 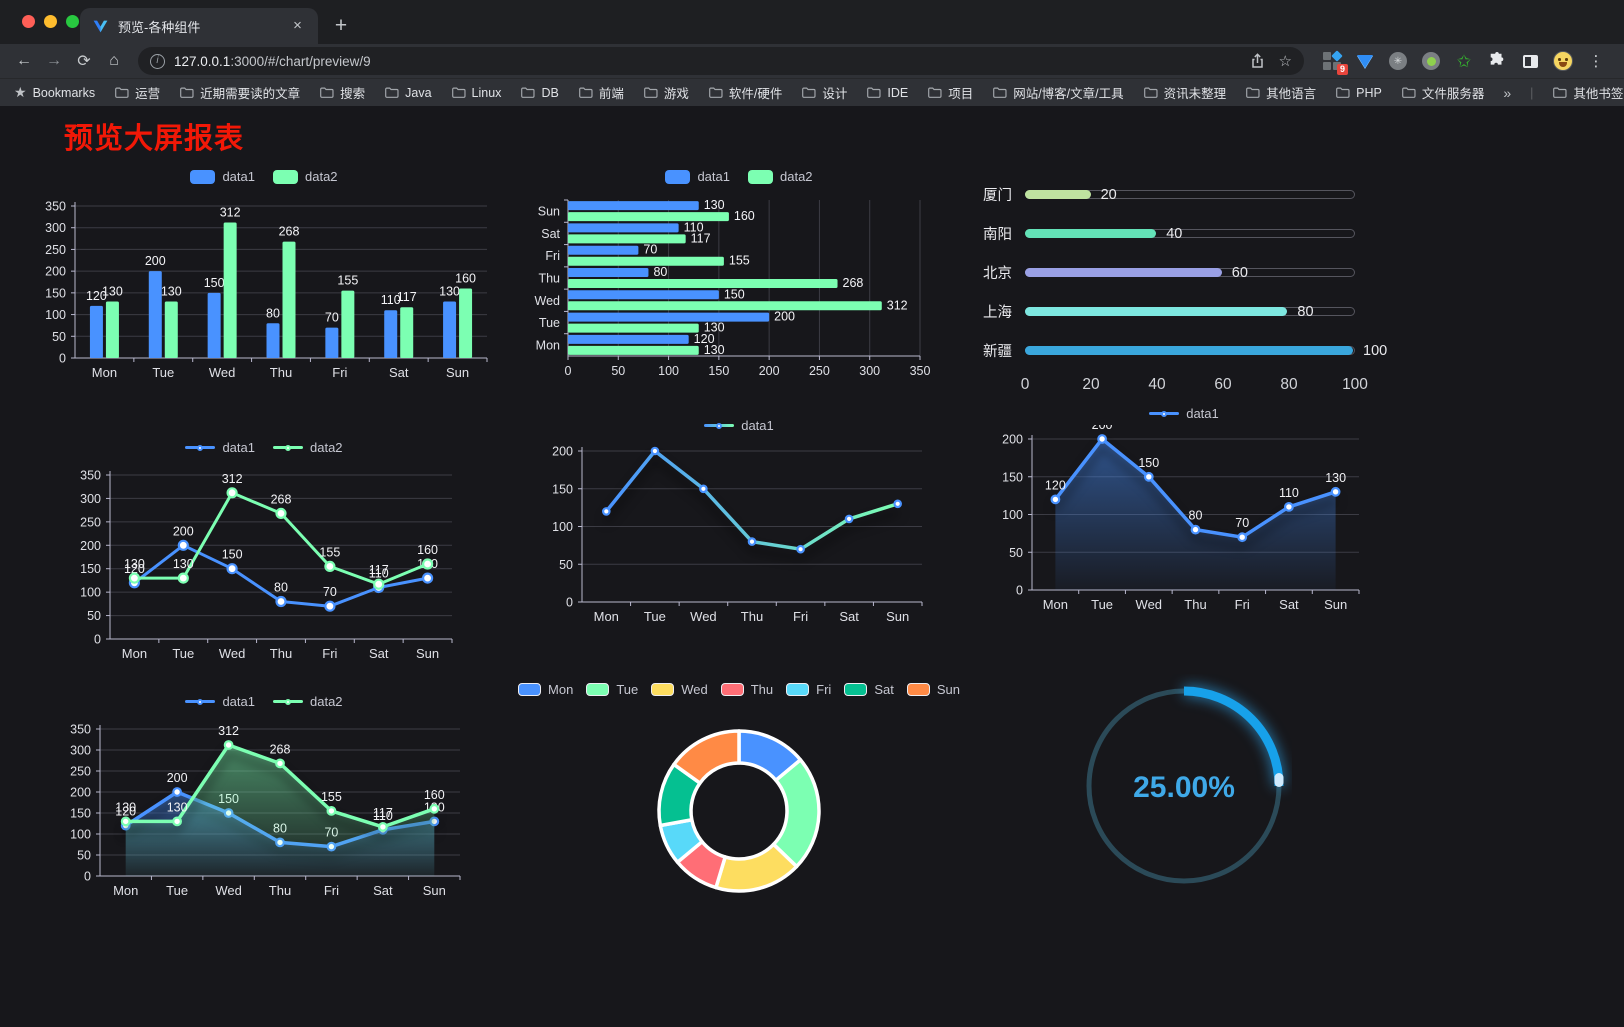 What do you see at coordinates (869, 689) in the screenshot?
I see `legend-item-Sat: Sat` at bounding box center [869, 689].